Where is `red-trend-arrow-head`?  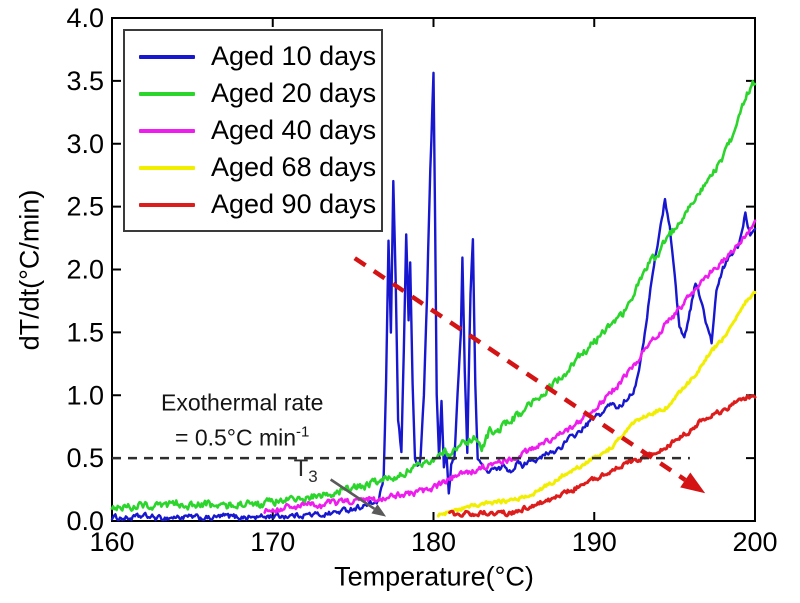 red-trend-arrow-head is located at coordinates (693, 483).